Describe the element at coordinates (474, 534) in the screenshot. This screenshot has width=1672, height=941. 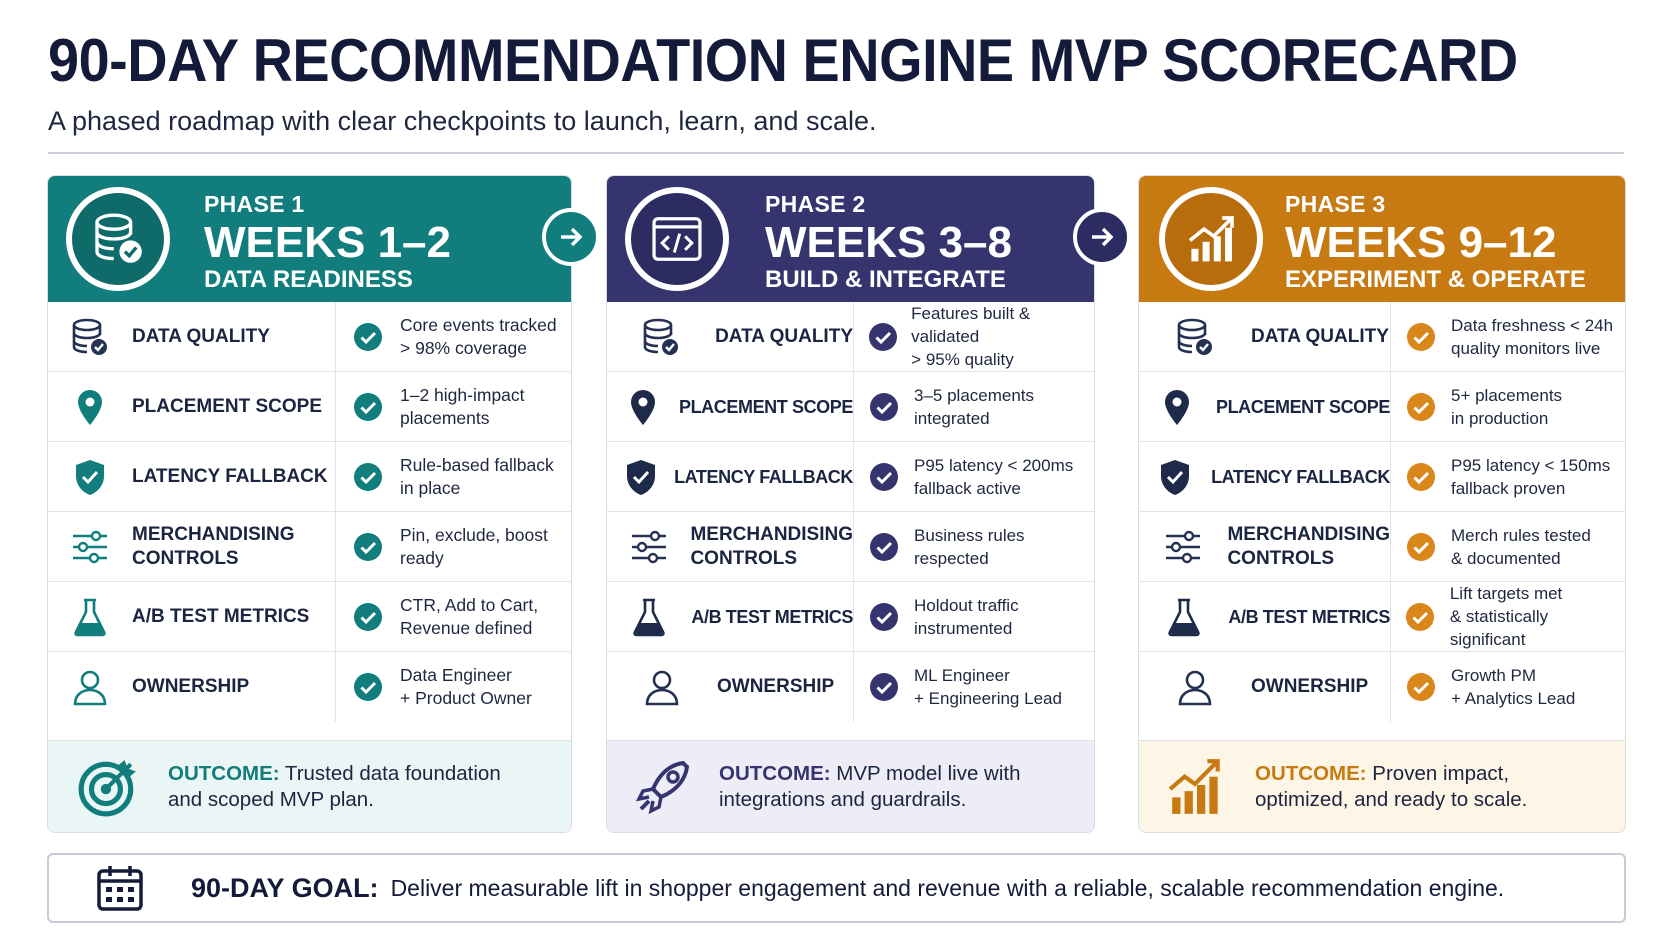
I see `description-line: Pin, exclude, boost` at that location.